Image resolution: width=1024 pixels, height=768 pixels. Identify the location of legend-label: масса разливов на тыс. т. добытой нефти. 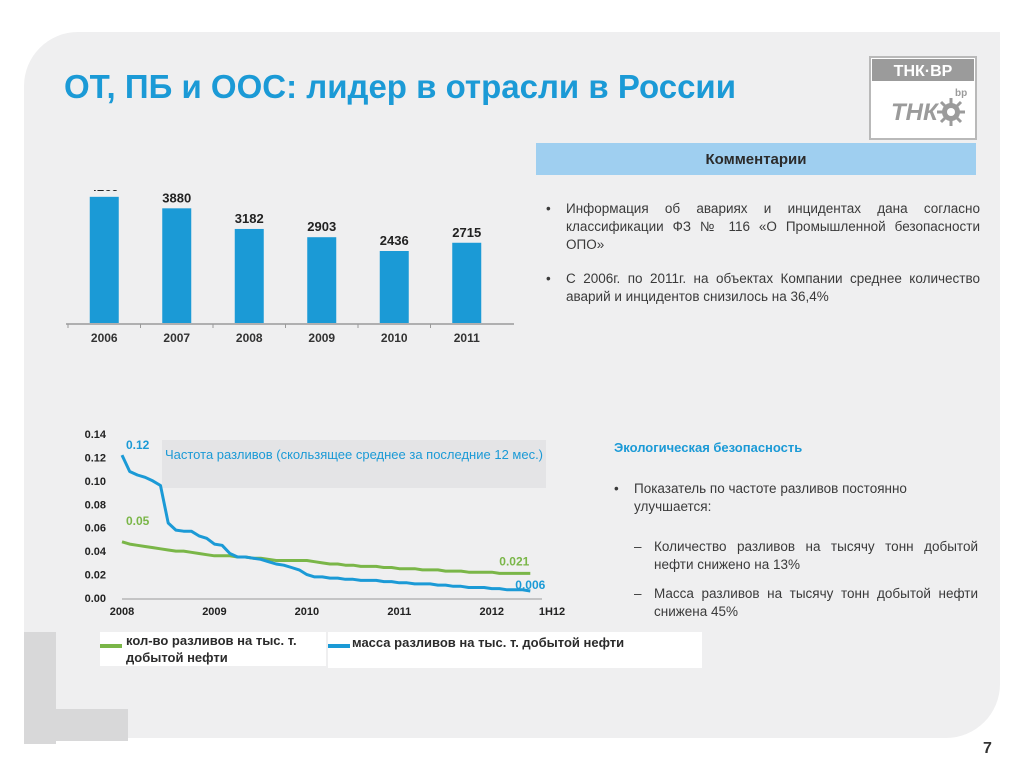
(488, 642).